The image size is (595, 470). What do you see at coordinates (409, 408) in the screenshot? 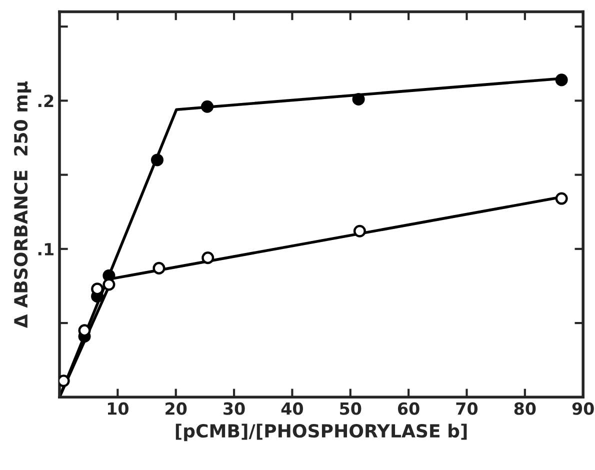
I see `x-tick-label: 60` at bounding box center [409, 408].